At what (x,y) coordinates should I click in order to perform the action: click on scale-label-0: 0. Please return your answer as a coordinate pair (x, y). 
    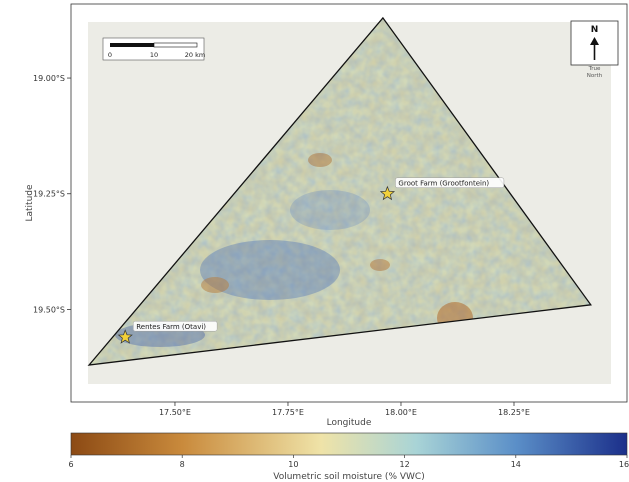
    Looking at the image, I should click on (110, 55).